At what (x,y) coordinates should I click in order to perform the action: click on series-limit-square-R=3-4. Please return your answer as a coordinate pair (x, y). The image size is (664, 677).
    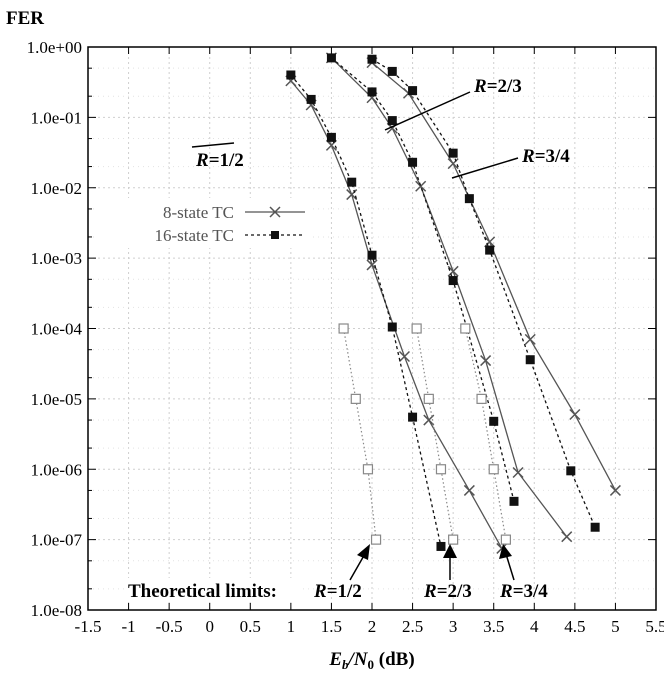
    Looking at the image, I should click on (485, 434).